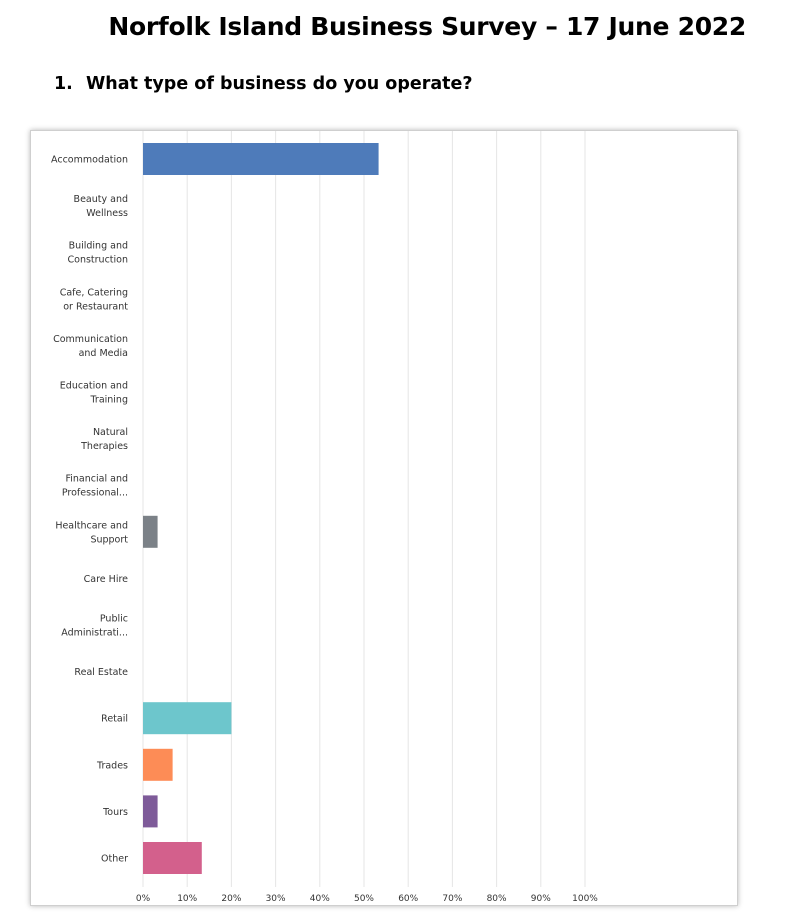  What do you see at coordinates (143, 899) in the screenshot?
I see `x-tick-label: 0%` at bounding box center [143, 899].